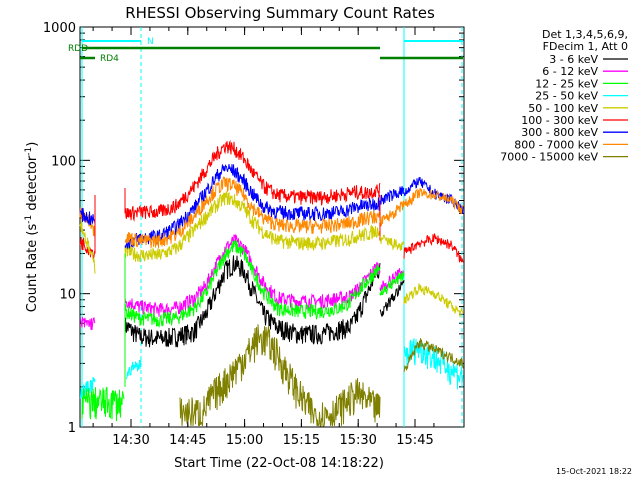 This screenshot has width=640, height=480. Describe the element at coordinates (279, 463) in the screenshot. I see `x-axis-label: Start Time (22-Oct-08 14:18:22)` at that location.